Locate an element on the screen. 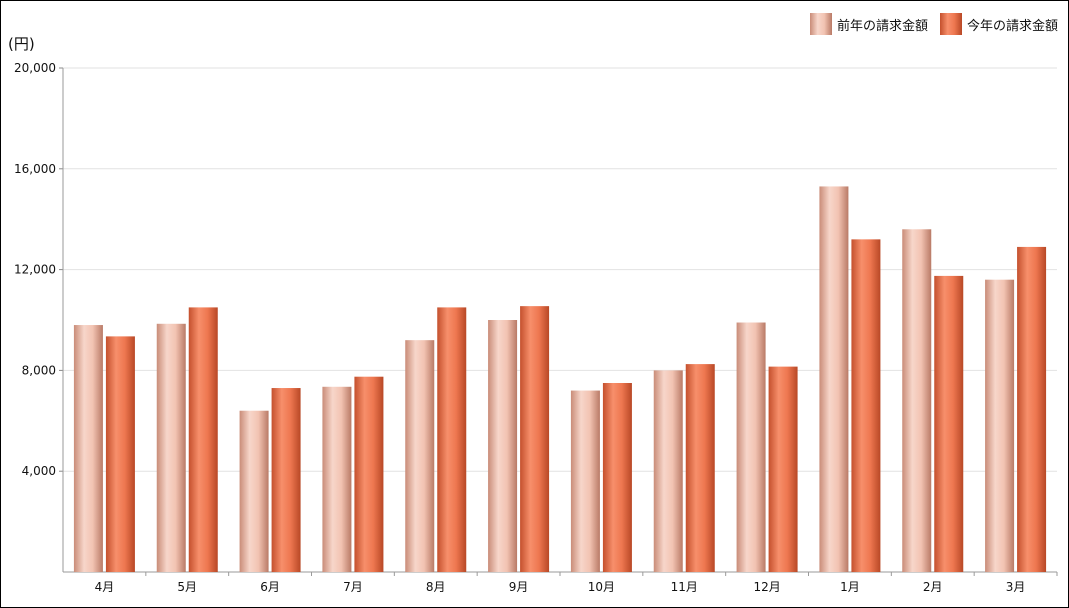 The width and height of the screenshot is (1069, 608). y-axis-unit-label: (円) is located at coordinates (21, 44).